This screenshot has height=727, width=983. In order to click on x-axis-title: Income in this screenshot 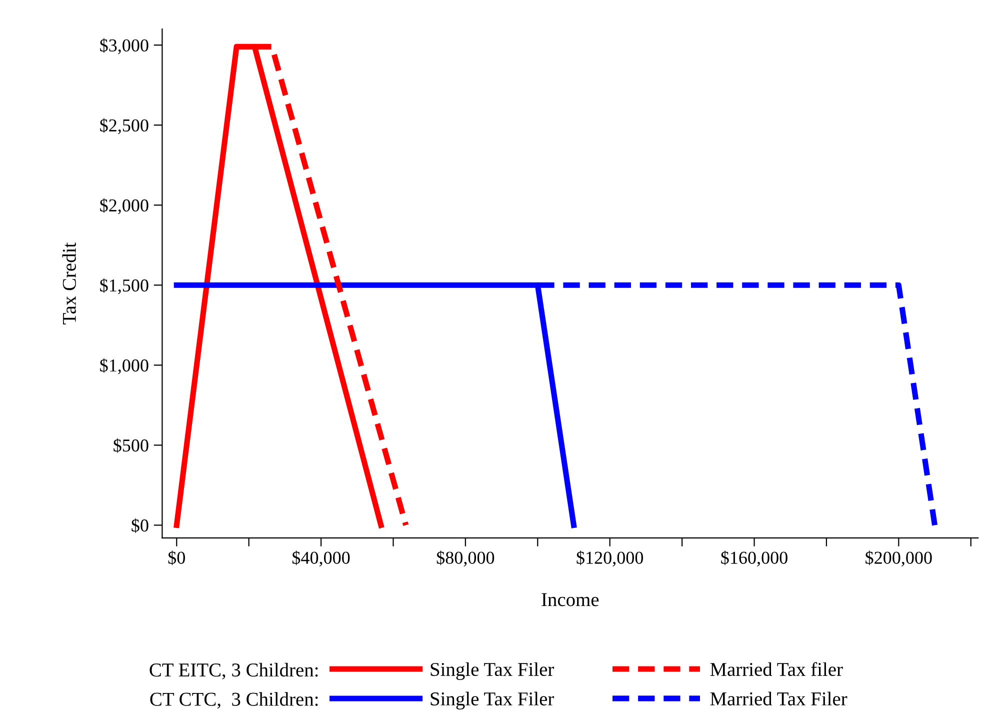, I will do `click(570, 599)`.